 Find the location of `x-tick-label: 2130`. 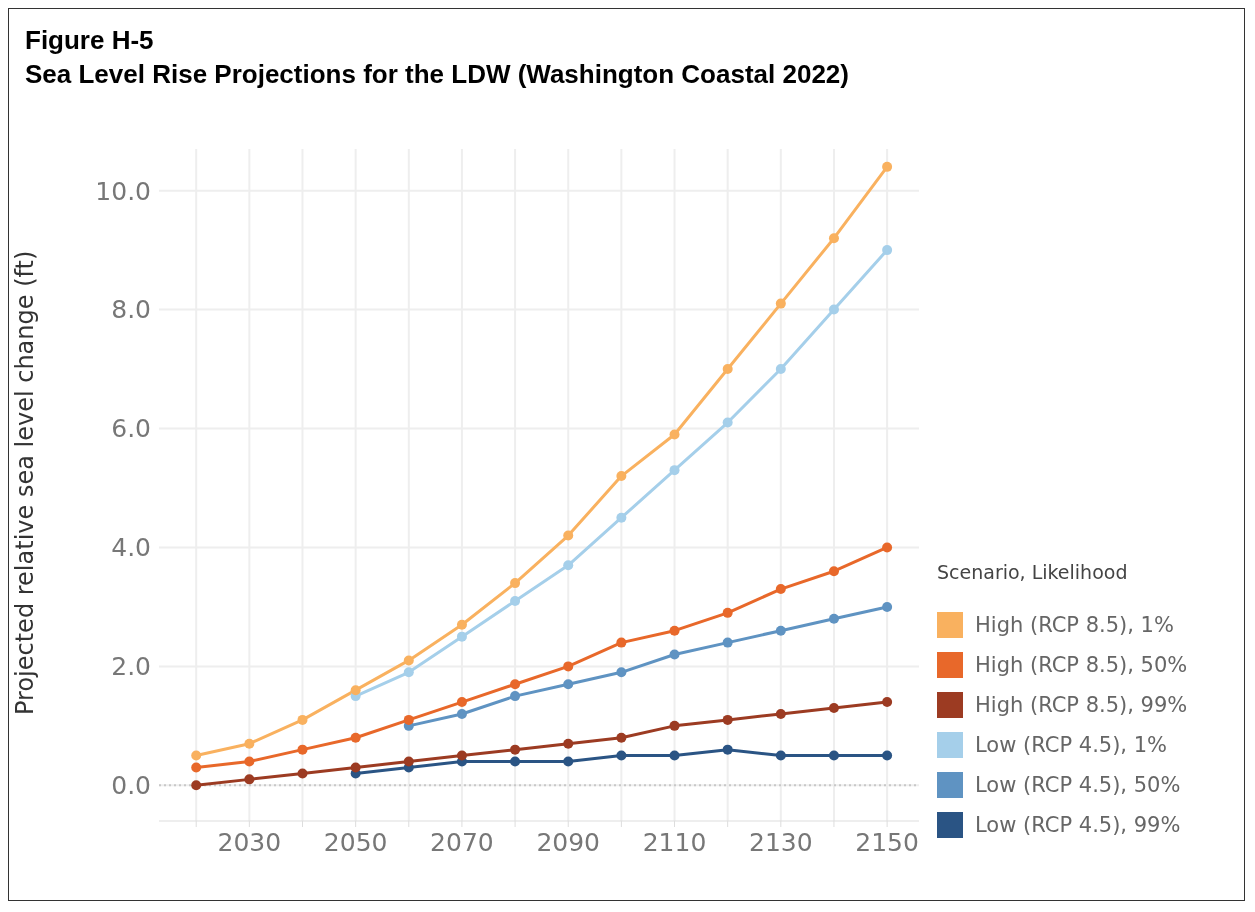

x-tick-label: 2130 is located at coordinates (781, 842).